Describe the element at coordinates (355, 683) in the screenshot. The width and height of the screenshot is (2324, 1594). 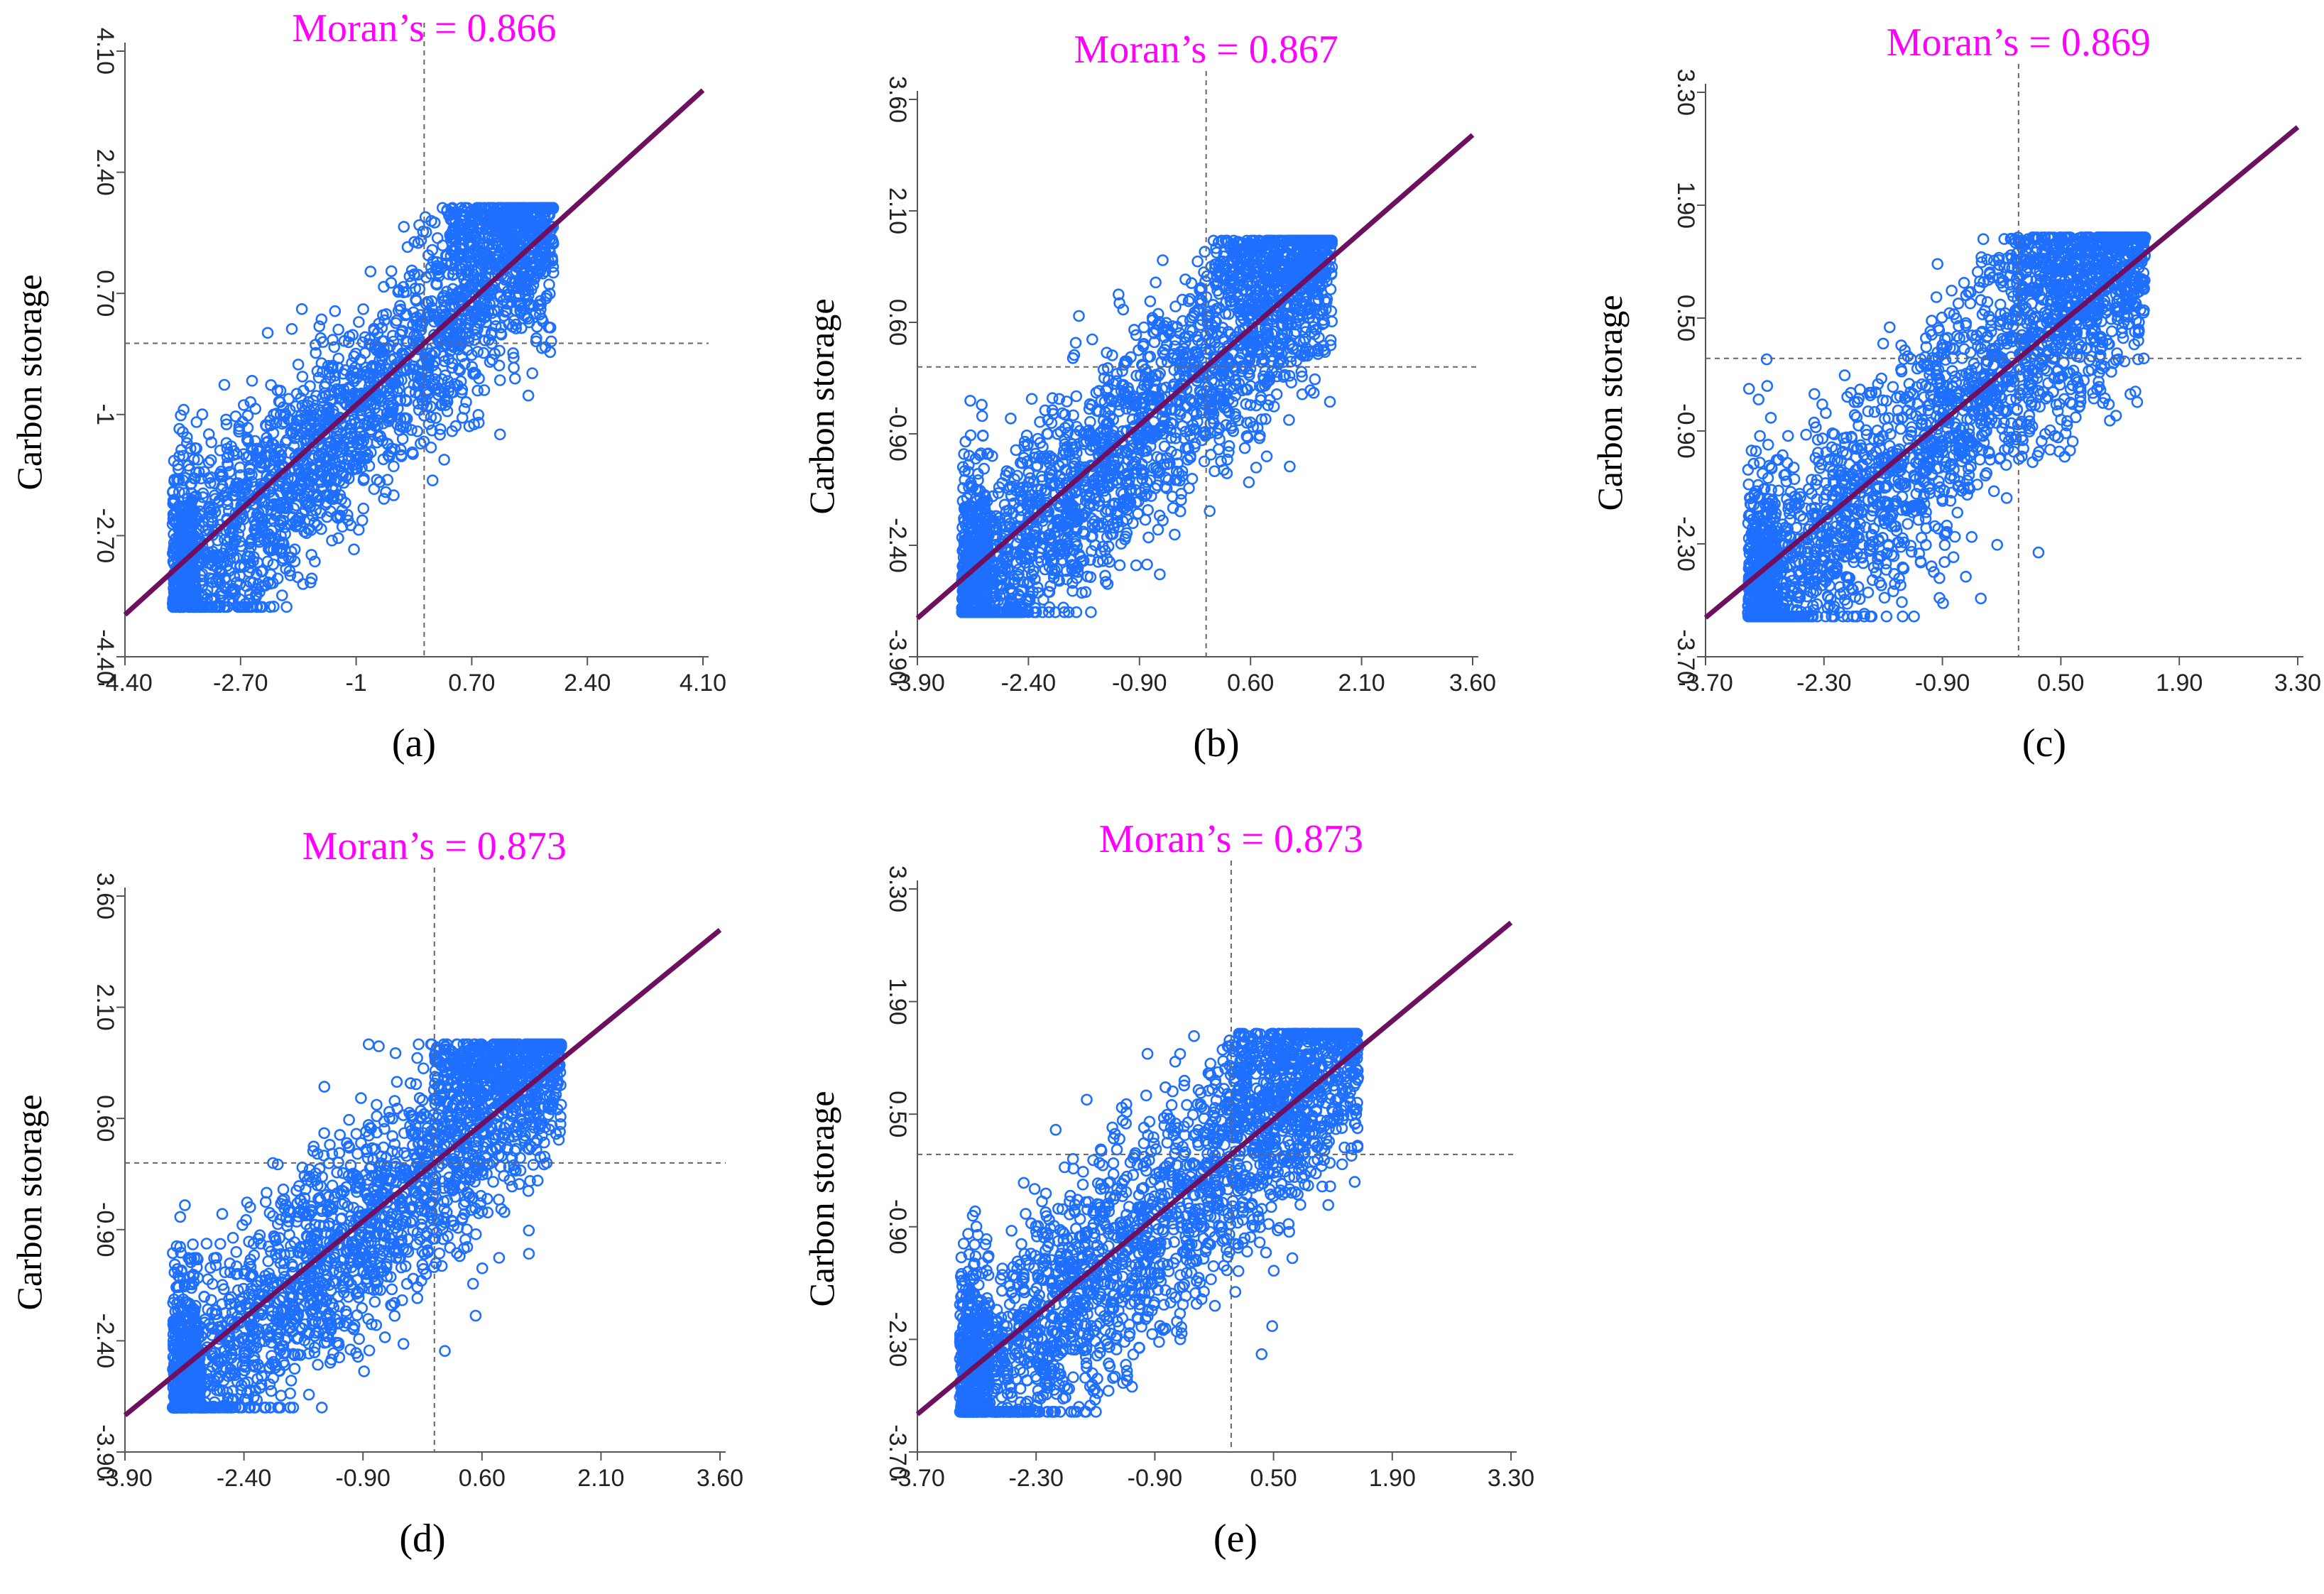
I see `x-tick-label: -1` at that location.